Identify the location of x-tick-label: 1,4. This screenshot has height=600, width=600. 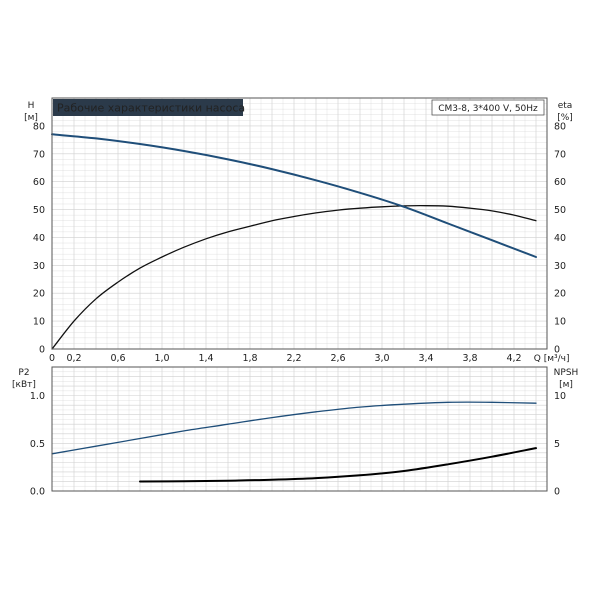
(205, 358).